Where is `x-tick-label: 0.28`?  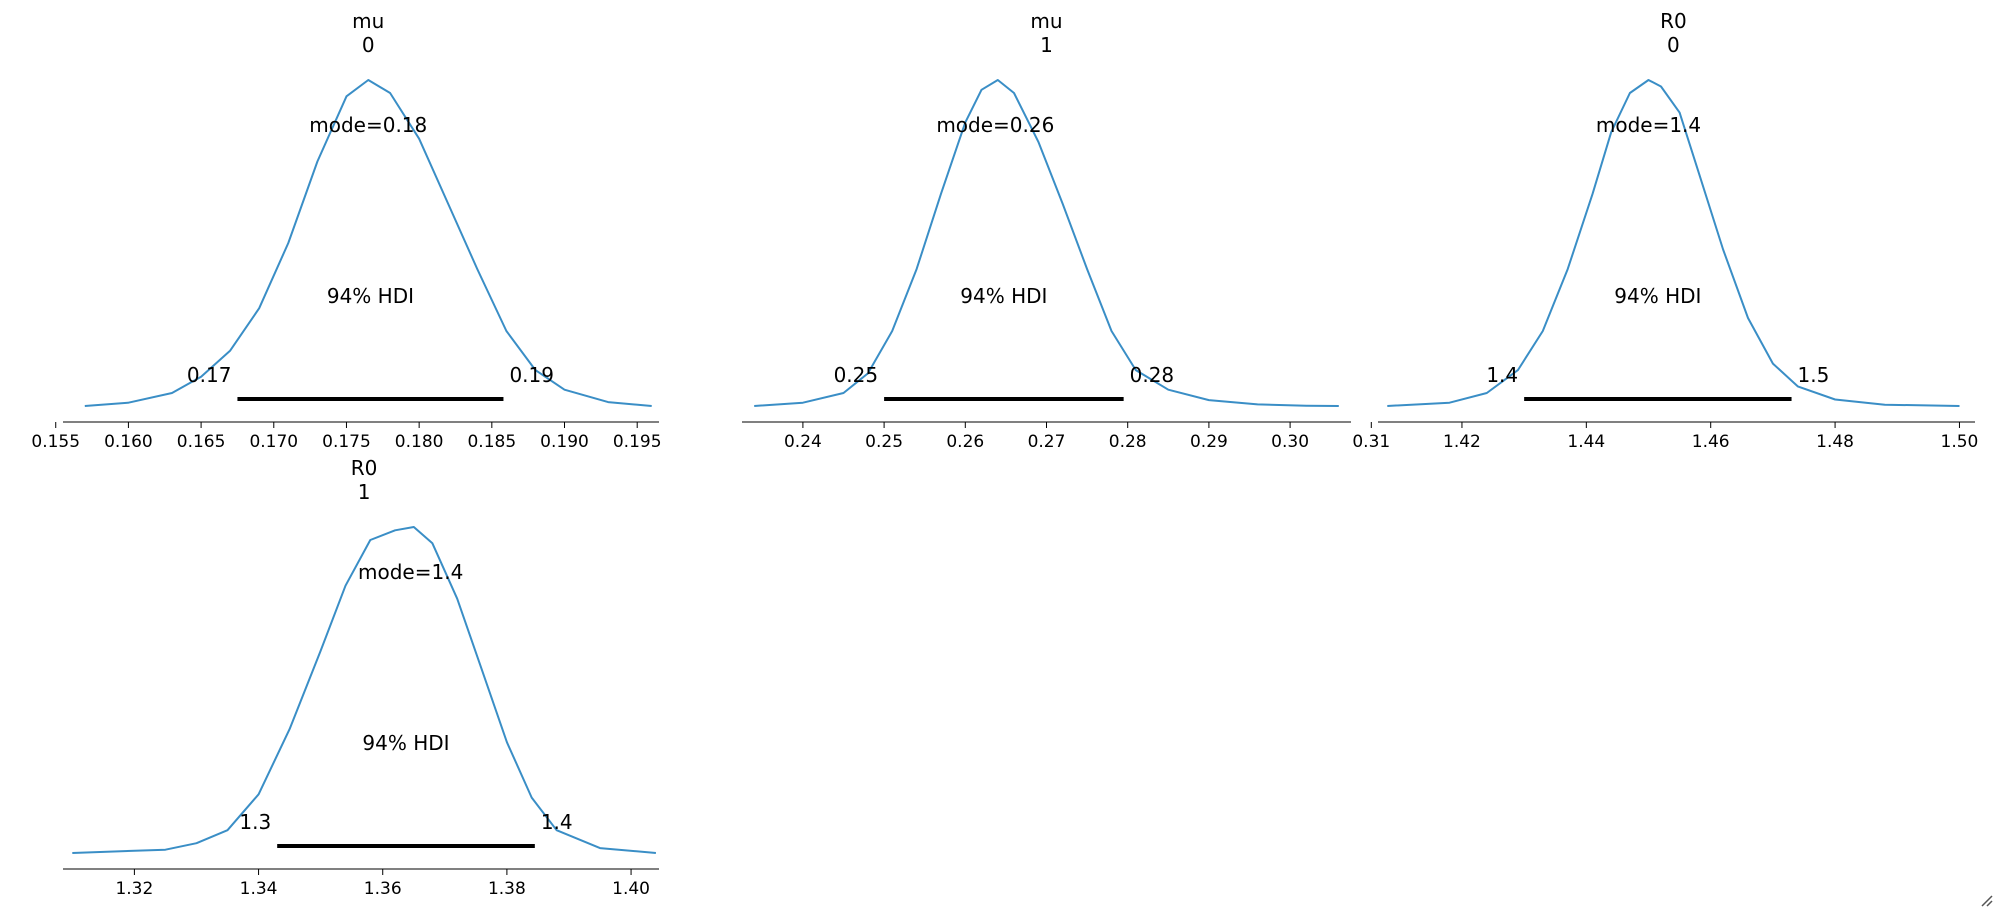
x-tick-label: 0.28 is located at coordinates (1128, 442).